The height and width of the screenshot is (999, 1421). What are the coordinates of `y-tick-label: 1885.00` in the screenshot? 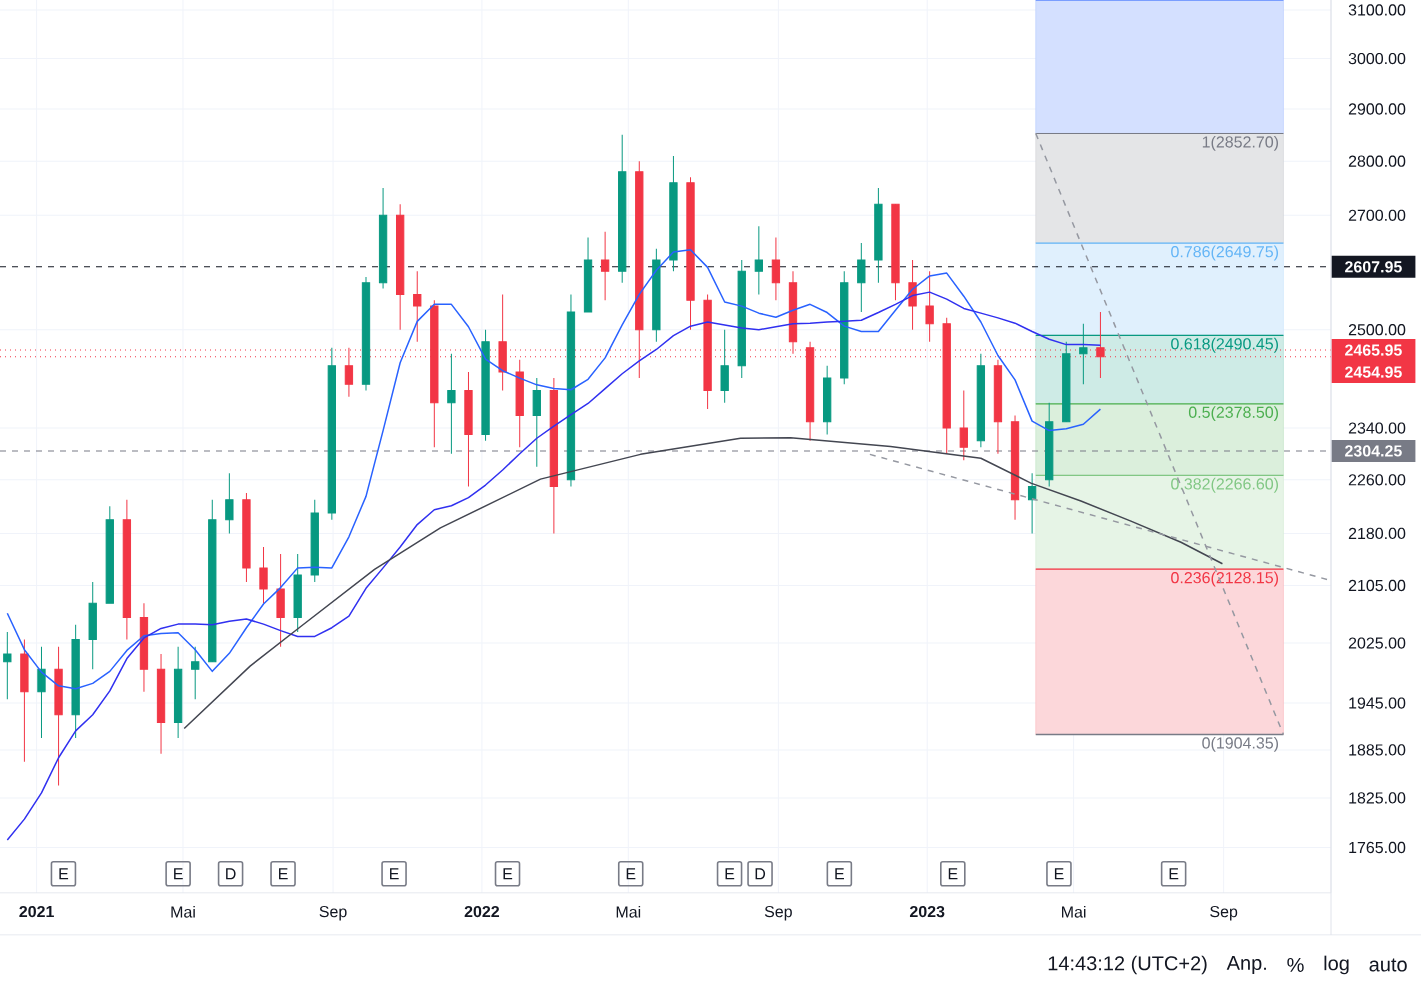 It's located at (1377, 750).